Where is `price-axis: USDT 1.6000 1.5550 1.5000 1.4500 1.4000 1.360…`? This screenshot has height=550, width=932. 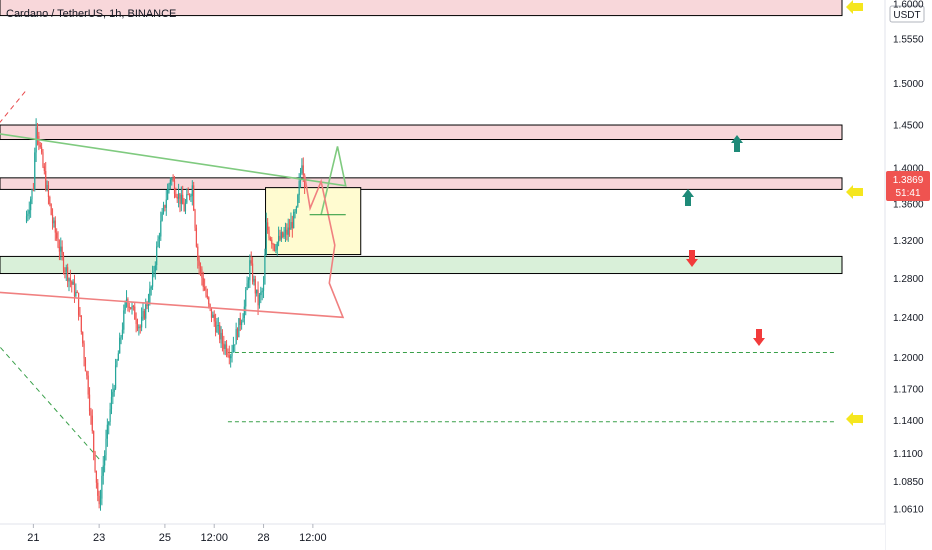 price-axis: USDT 1.6000 1.5550 1.5000 1.4500 1.4000 1.360… is located at coordinates (908, 275).